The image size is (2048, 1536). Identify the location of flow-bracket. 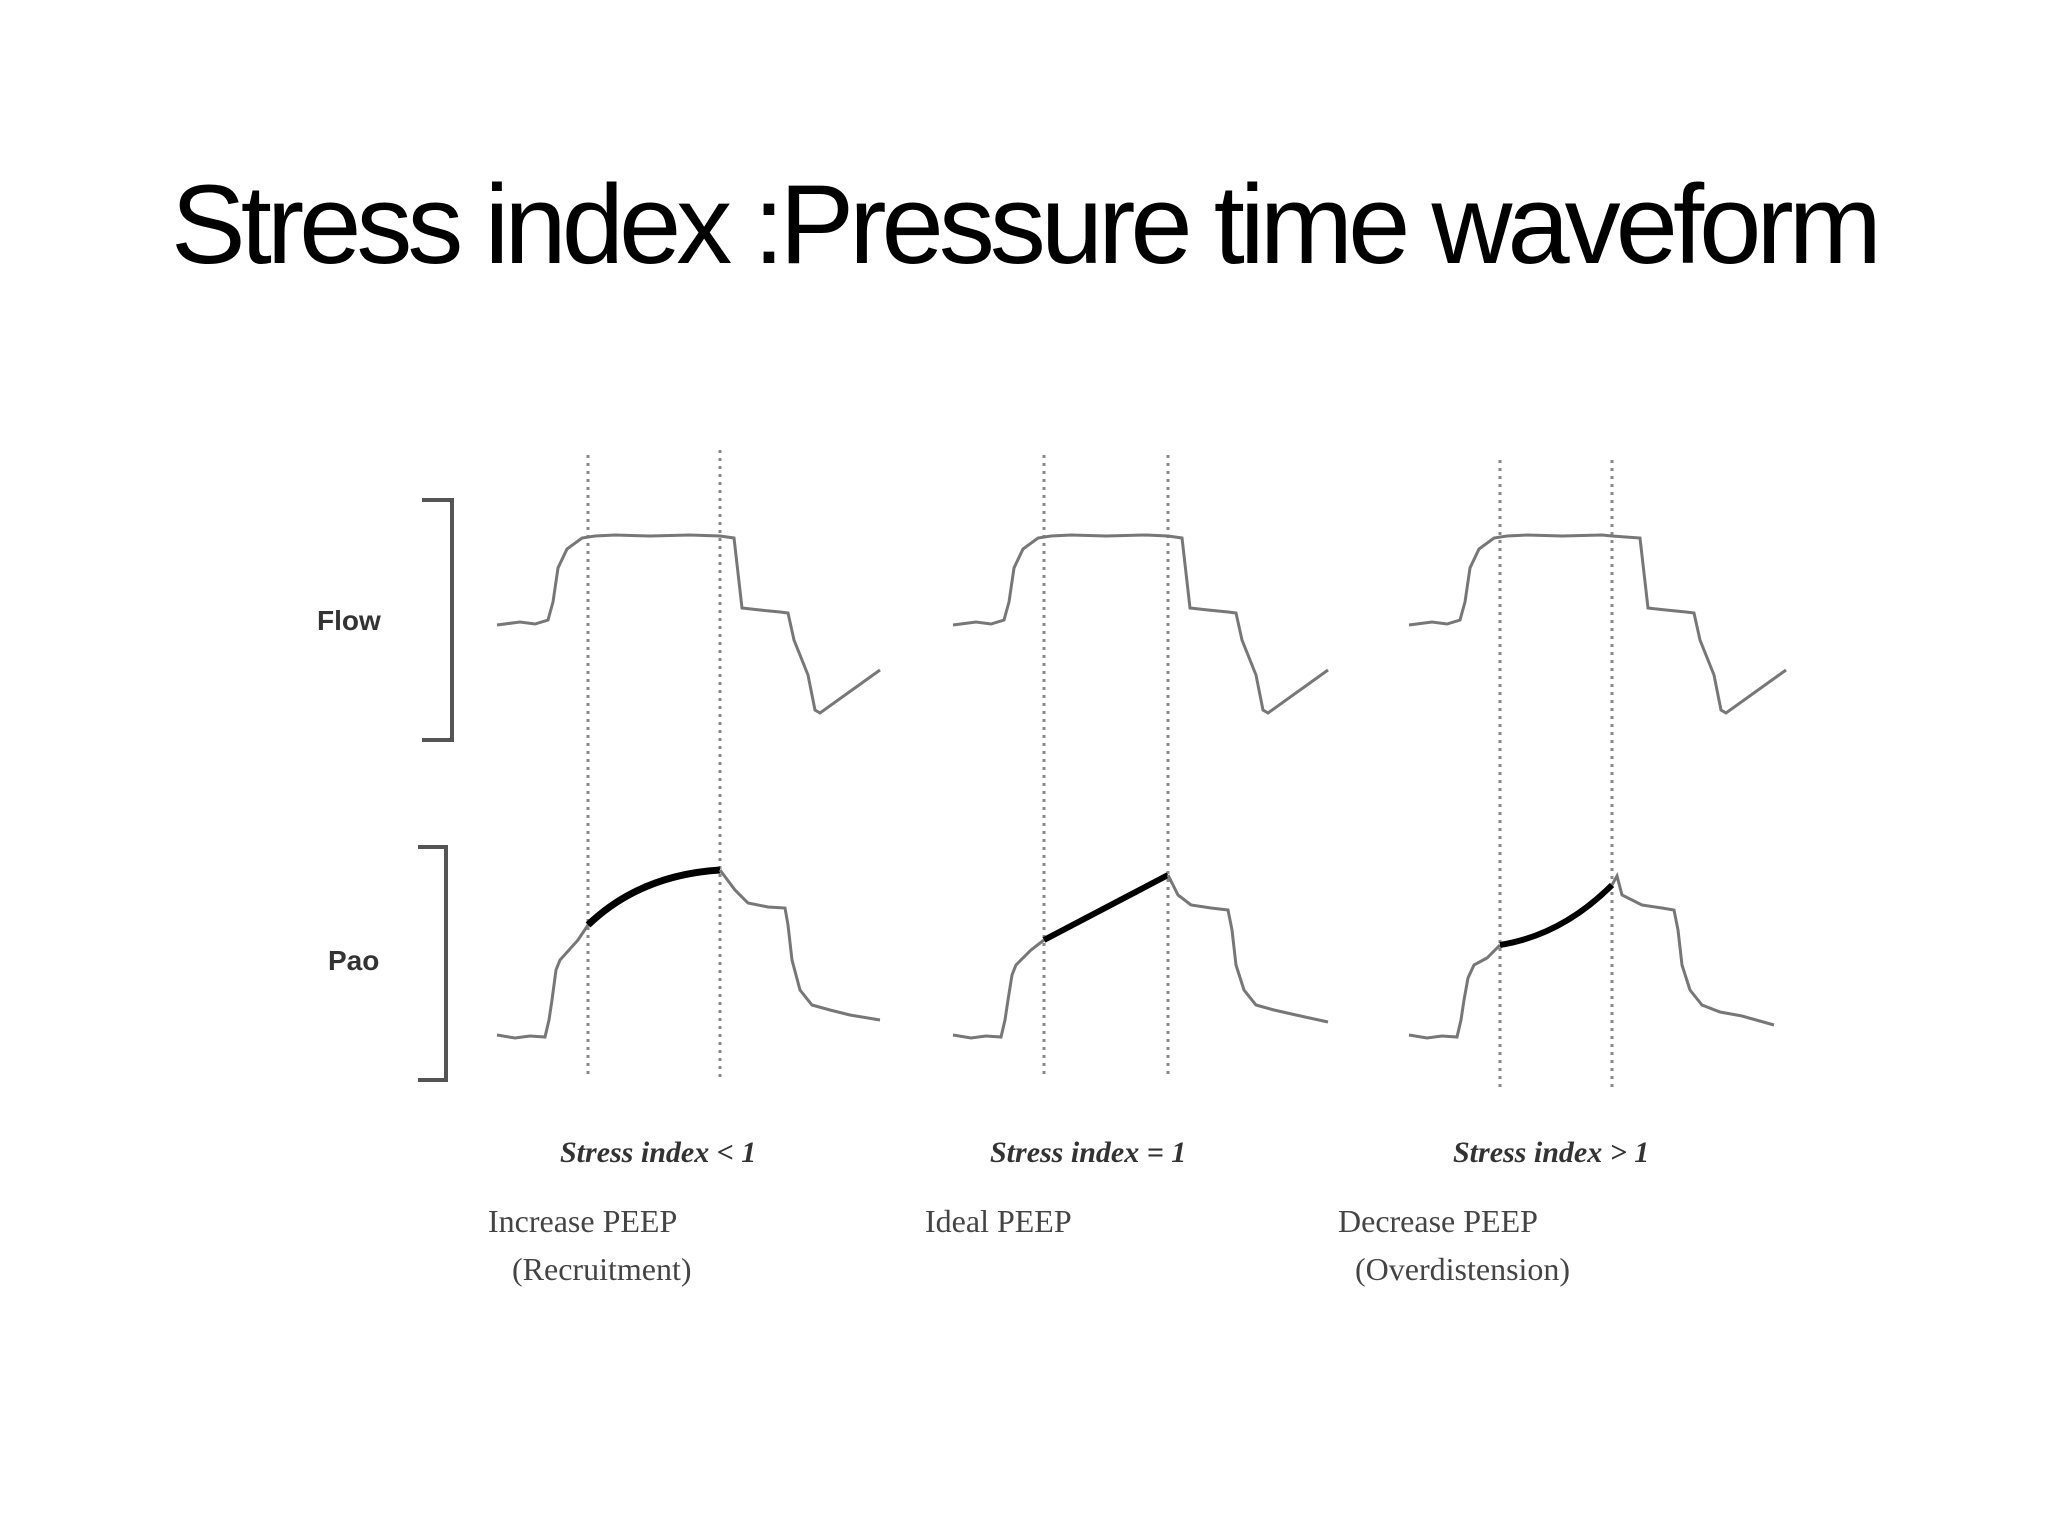
(438, 620).